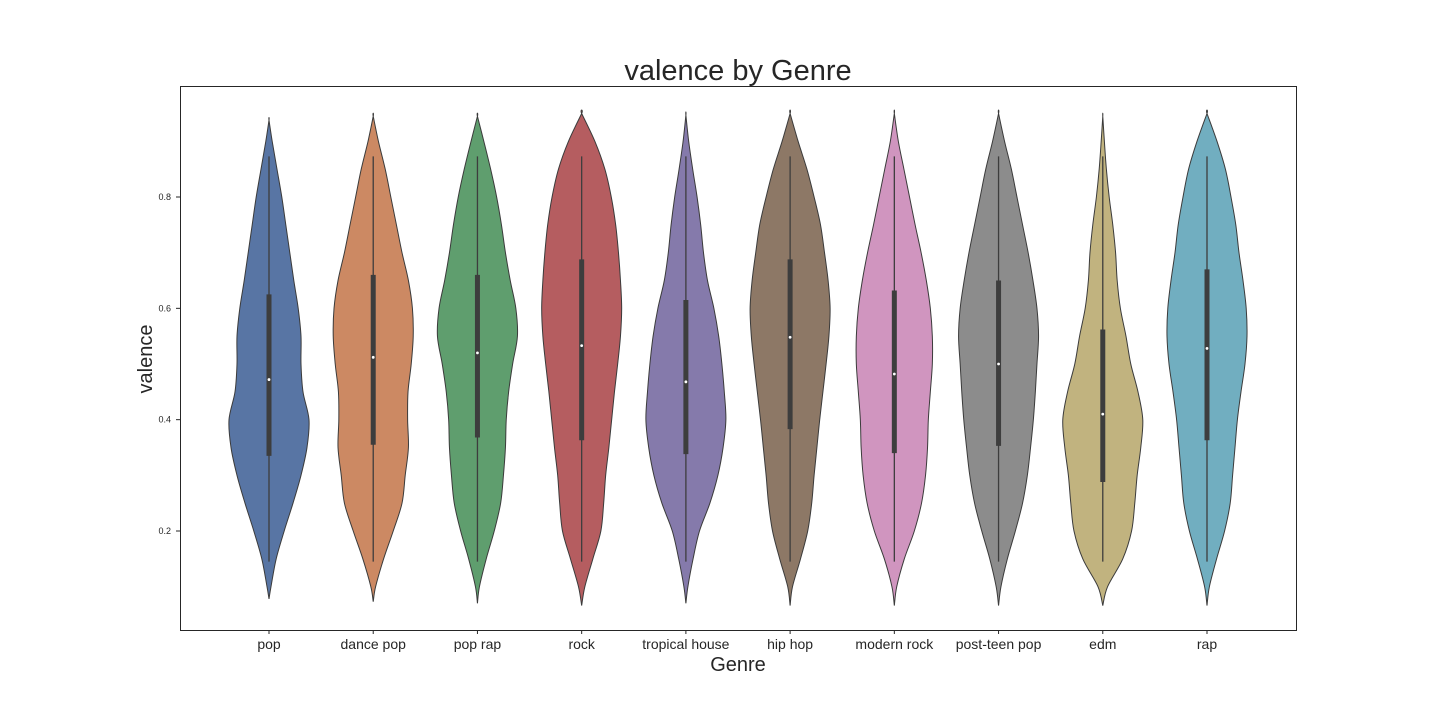 This screenshot has height=720, width=1440. I want to click on x-tick-label: rap, so click(1207, 644).